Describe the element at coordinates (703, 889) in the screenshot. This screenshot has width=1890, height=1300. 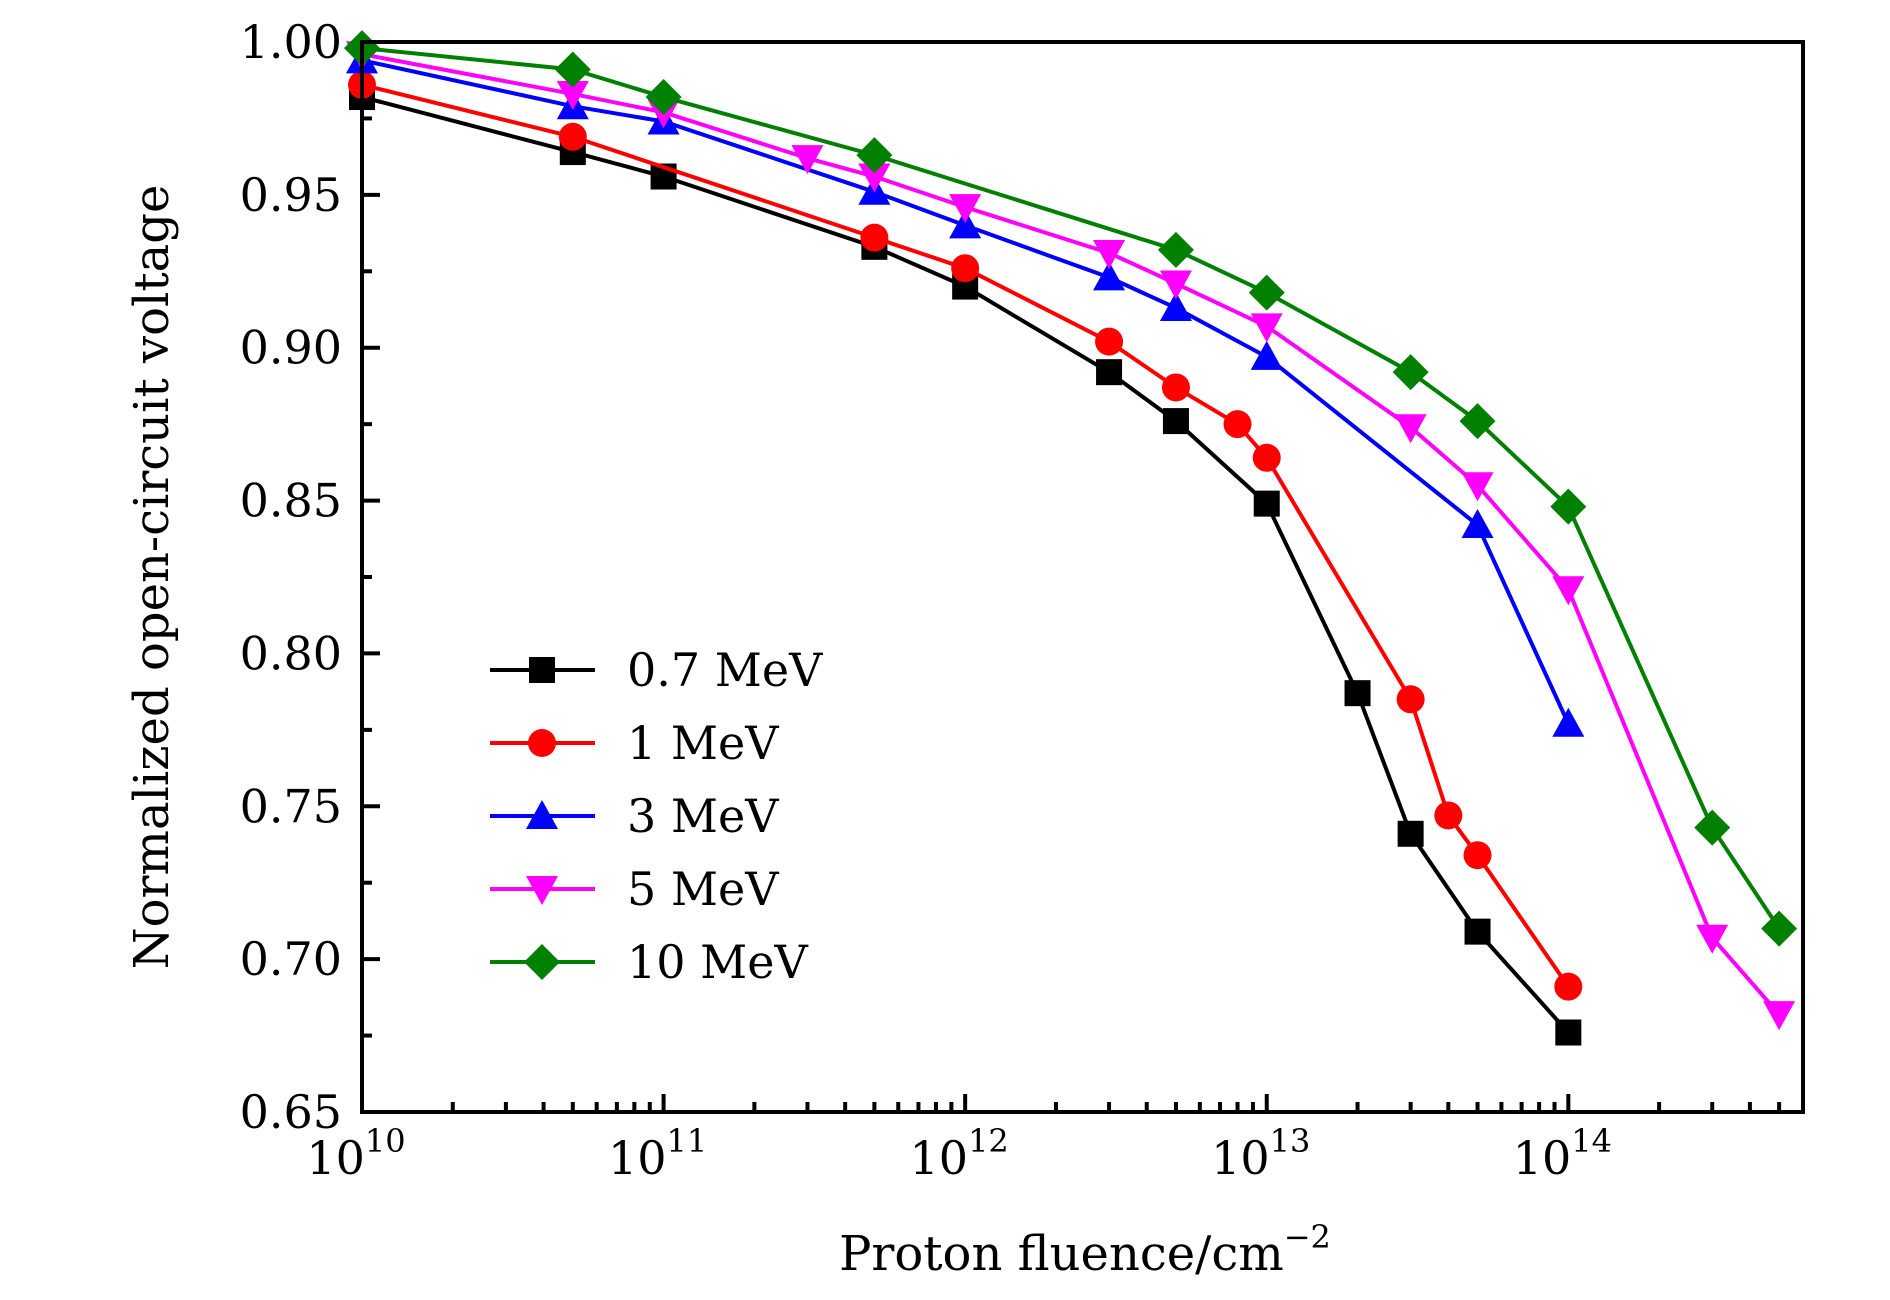
I see `legend-label: 5 MeV` at that location.